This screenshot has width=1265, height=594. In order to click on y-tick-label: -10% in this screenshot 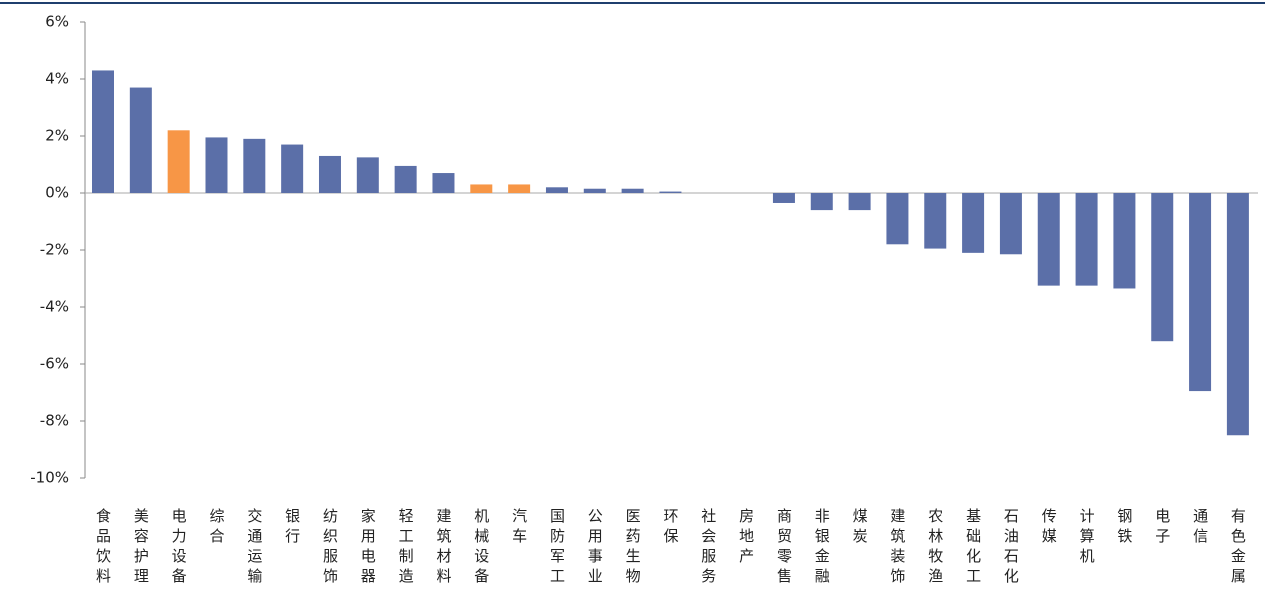, I will do `click(49, 478)`.